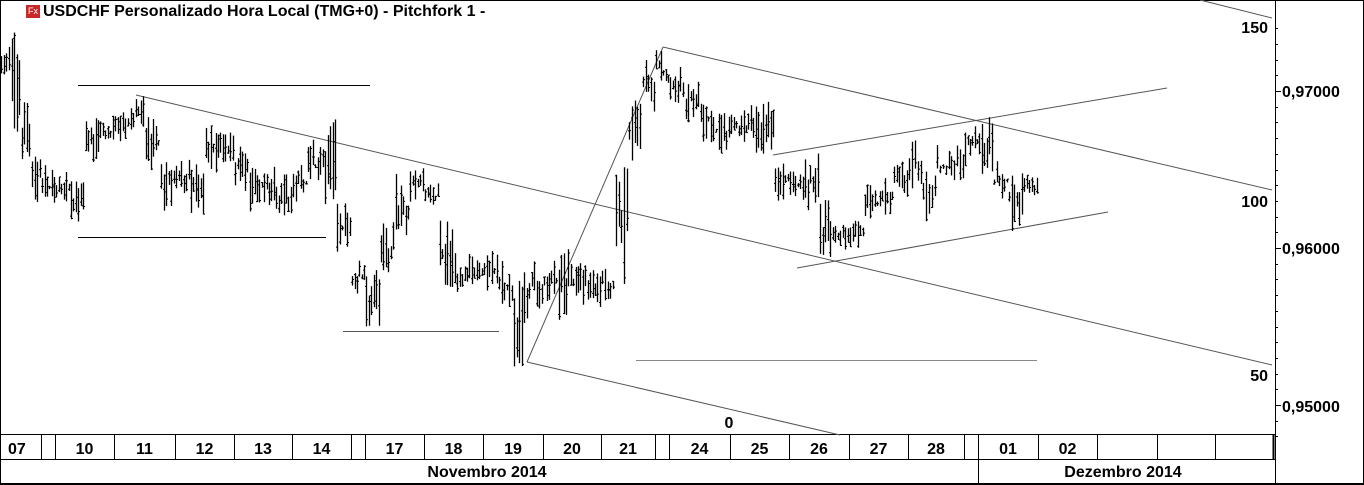  I want to click on pitchfork-level-label: 150, so click(1254, 28).